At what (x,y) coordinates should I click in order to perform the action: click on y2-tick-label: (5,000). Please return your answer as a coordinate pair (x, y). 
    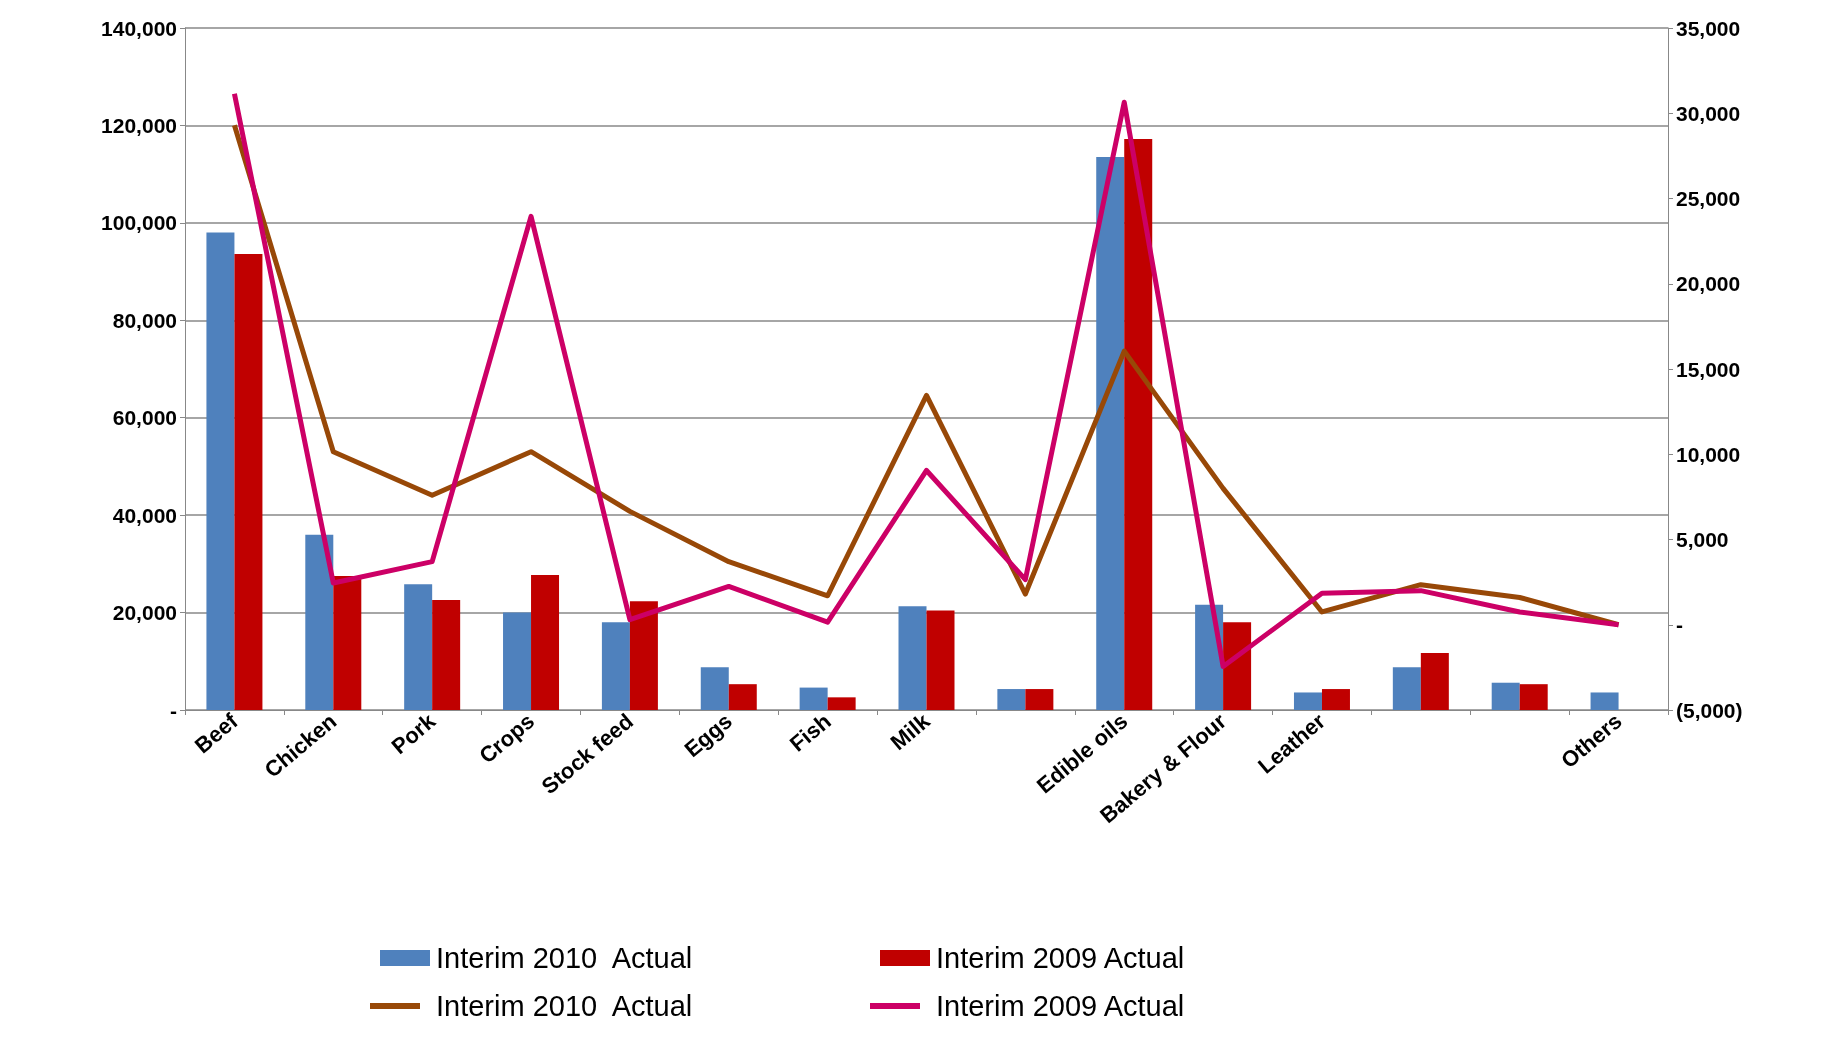
    Looking at the image, I should click on (1709, 710).